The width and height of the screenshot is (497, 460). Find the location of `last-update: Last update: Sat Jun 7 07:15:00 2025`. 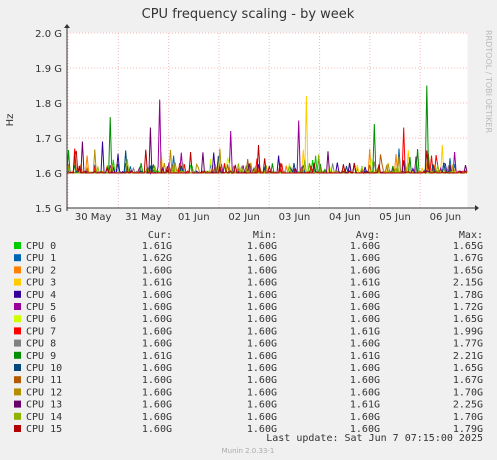

last-update: Last update: Sat Jun 7 07:15:00 2025 is located at coordinates (374, 438).